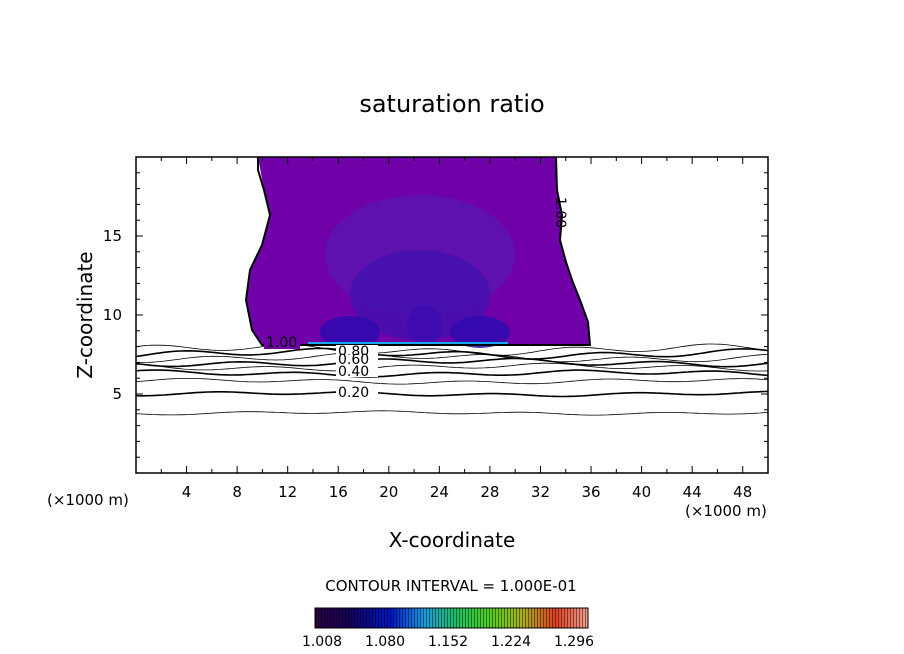  What do you see at coordinates (590, 492) in the screenshot?
I see `x-tick-label: 36` at bounding box center [590, 492].